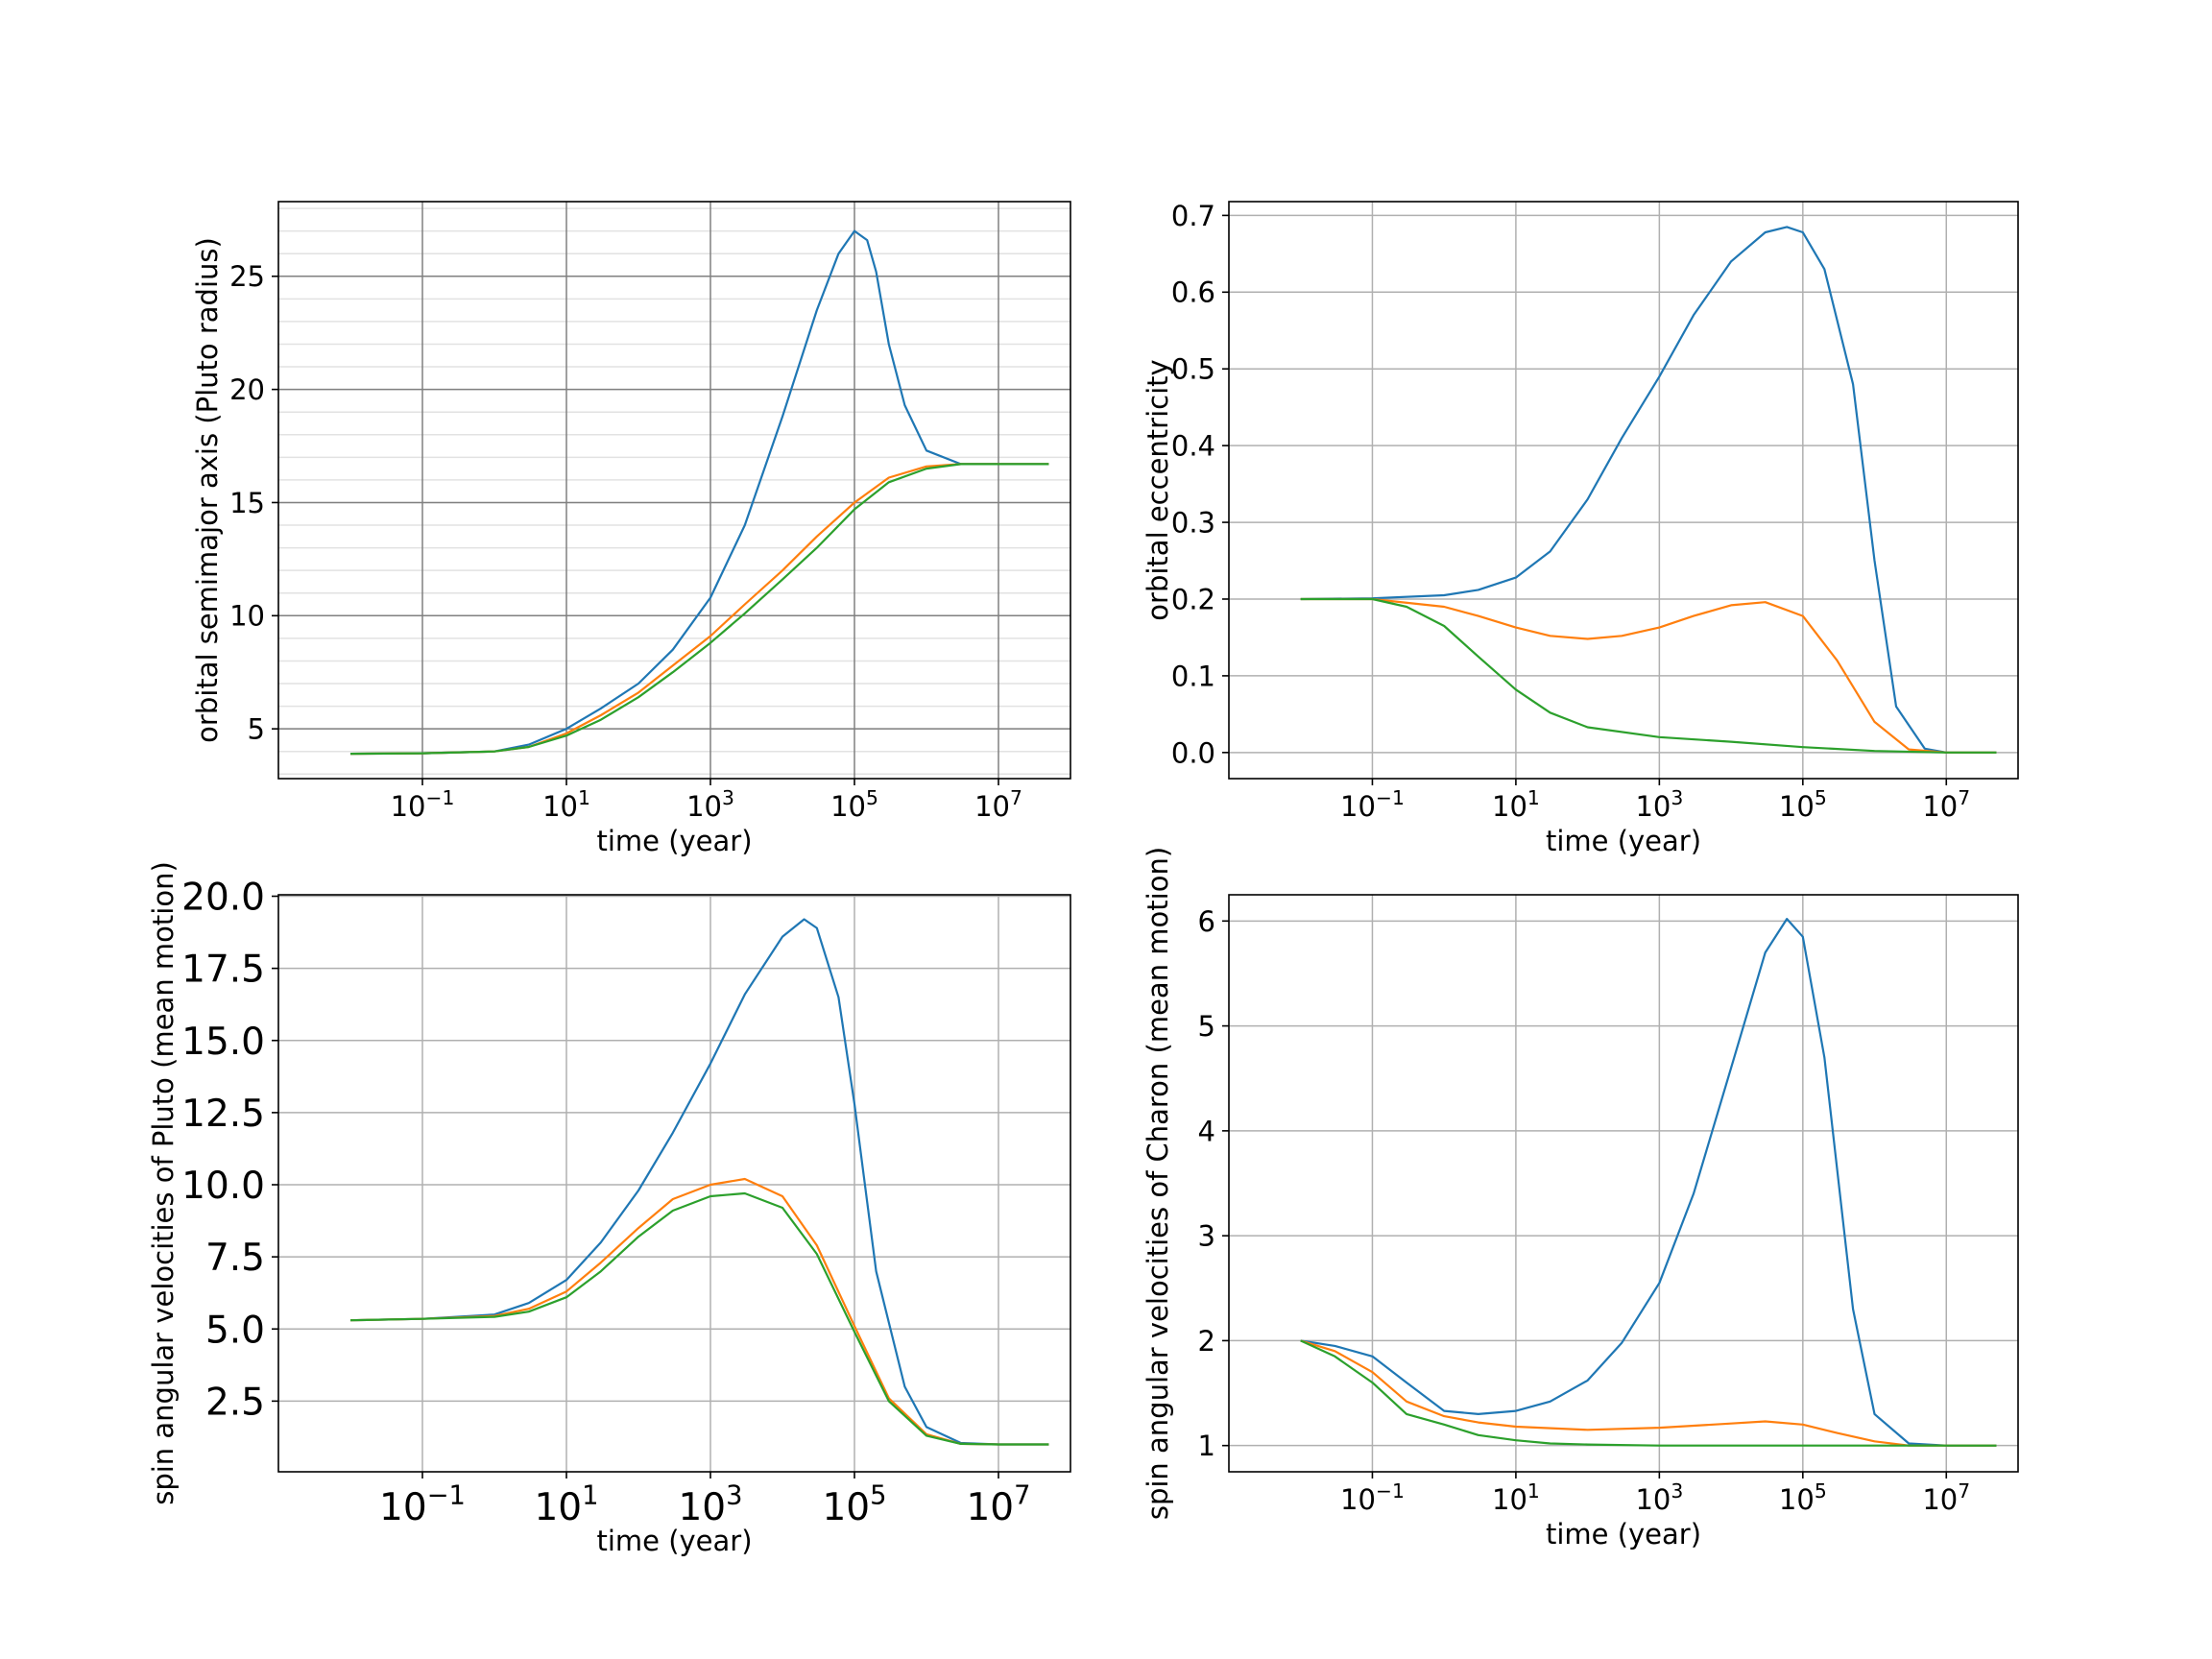  What do you see at coordinates (1193, 369) in the screenshot?
I see `y-tick-label: 0.5` at bounding box center [1193, 369].